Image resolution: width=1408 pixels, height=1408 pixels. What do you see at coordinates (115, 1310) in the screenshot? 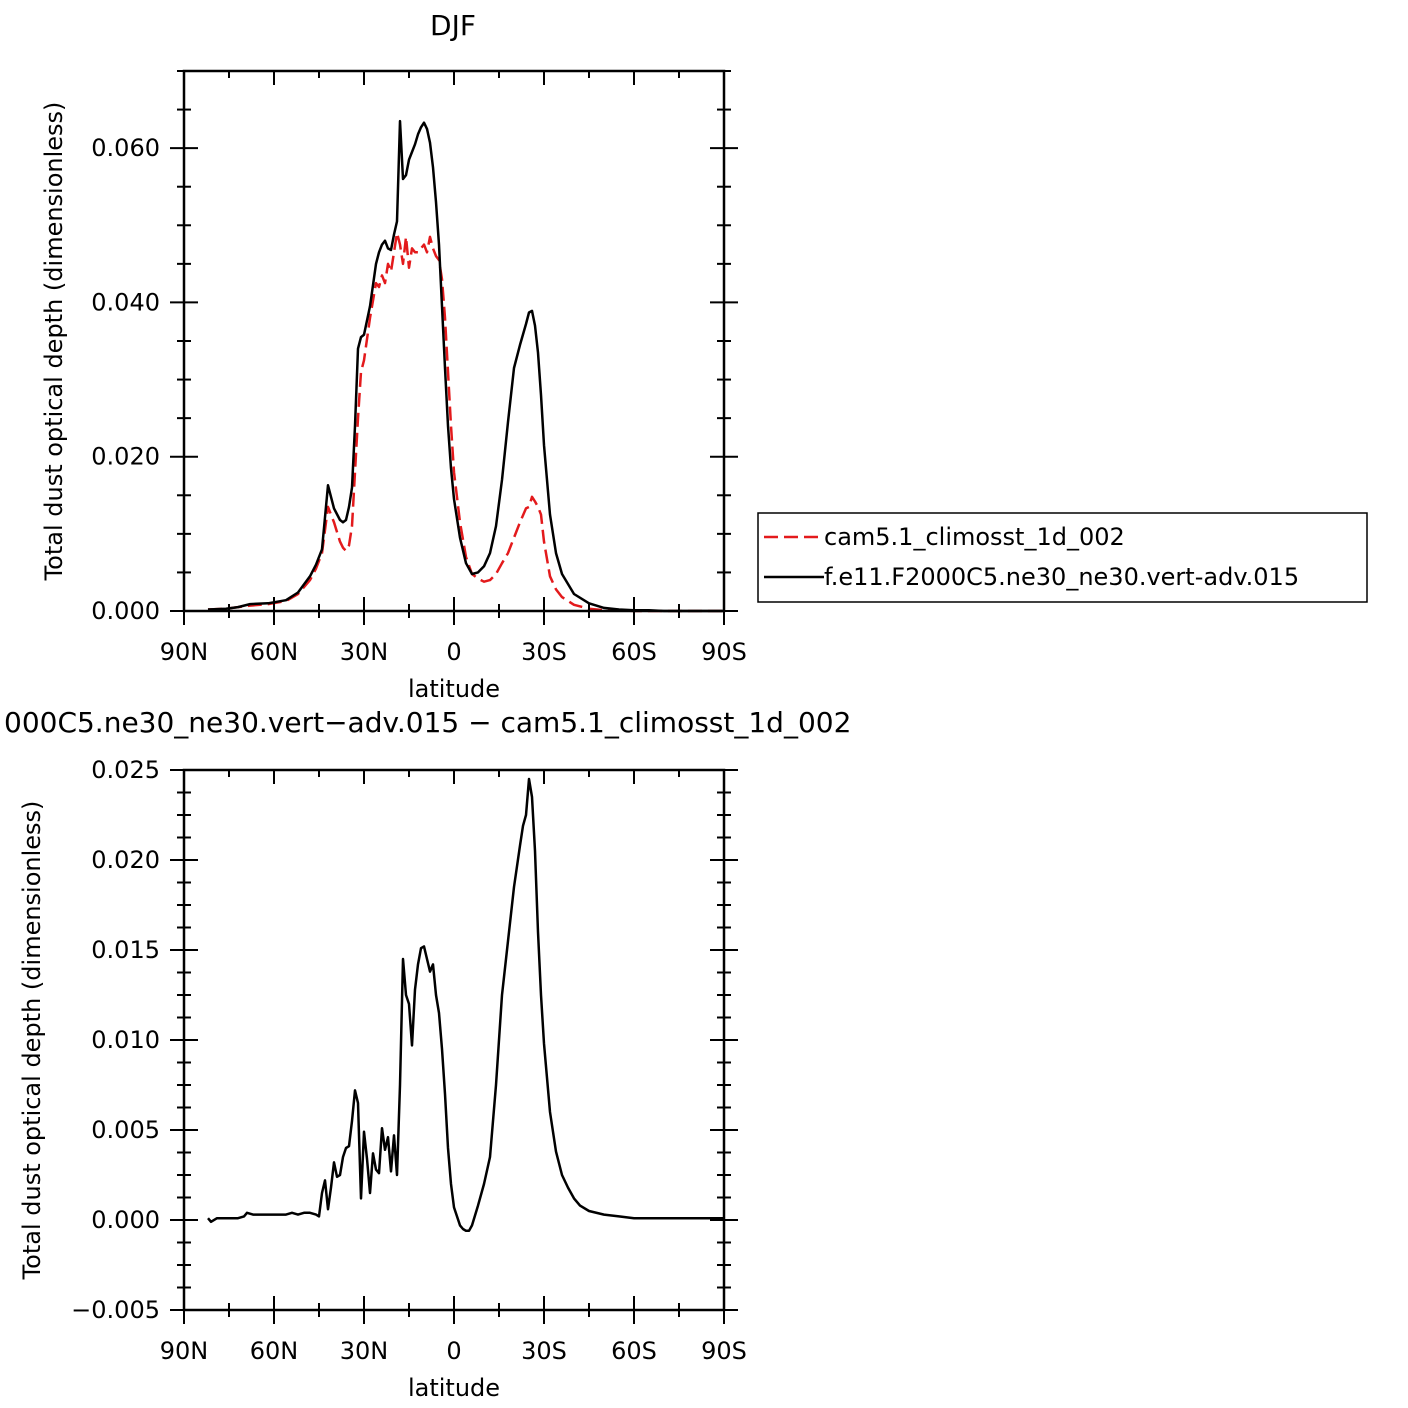
I see `bottom-y-tick-label: −0.005` at bounding box center [115, 1310].